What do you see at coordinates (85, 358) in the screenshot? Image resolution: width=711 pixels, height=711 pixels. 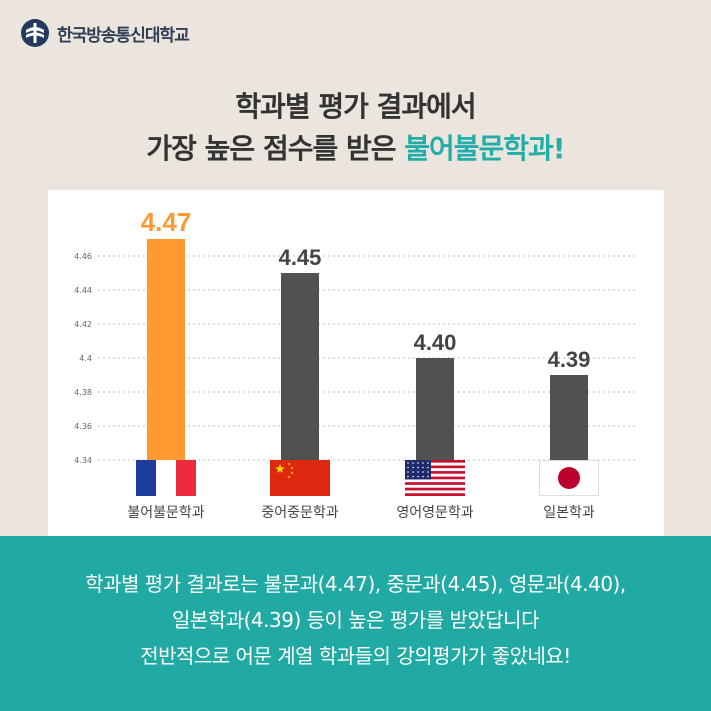 I see `y-tick-label: 4.4` at bounding box center [85, 358].